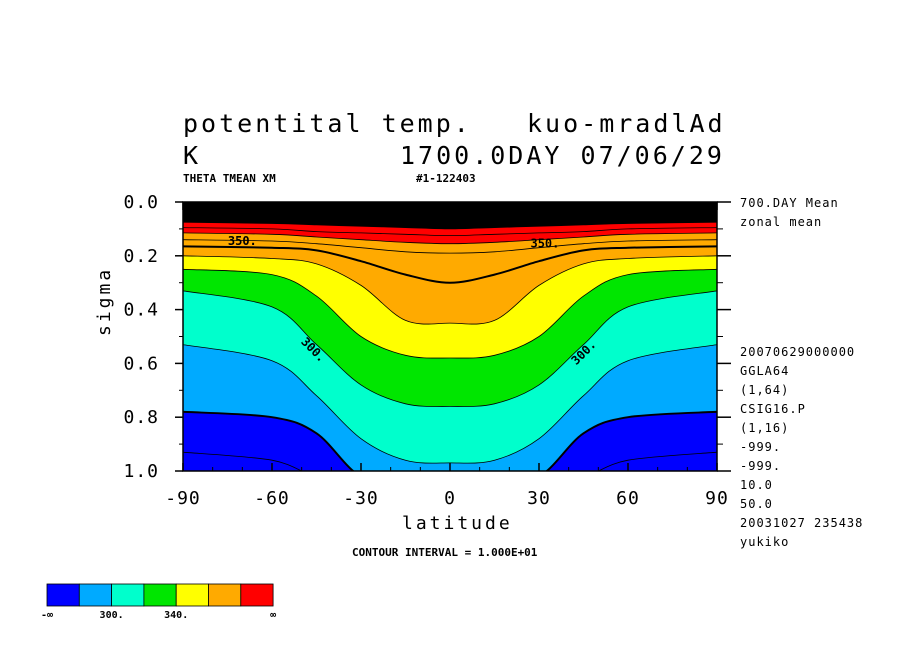  What do you see at coordinates (789, 203) in the screenshot?
I see `mean-period: 700.DAY Mean` at bounding box center [789, 203].